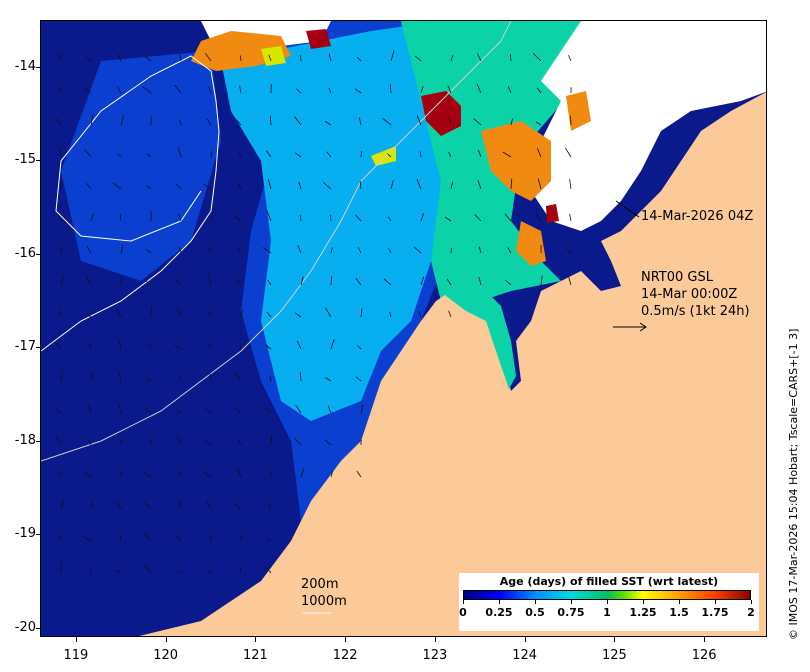 Image resolution: width=810 pixels, height=672 pixels. What do you see at coordinates (751, 612) in the screenshot?
I see `colorbar-tick-label: 2` at bounding box center [751, 612].